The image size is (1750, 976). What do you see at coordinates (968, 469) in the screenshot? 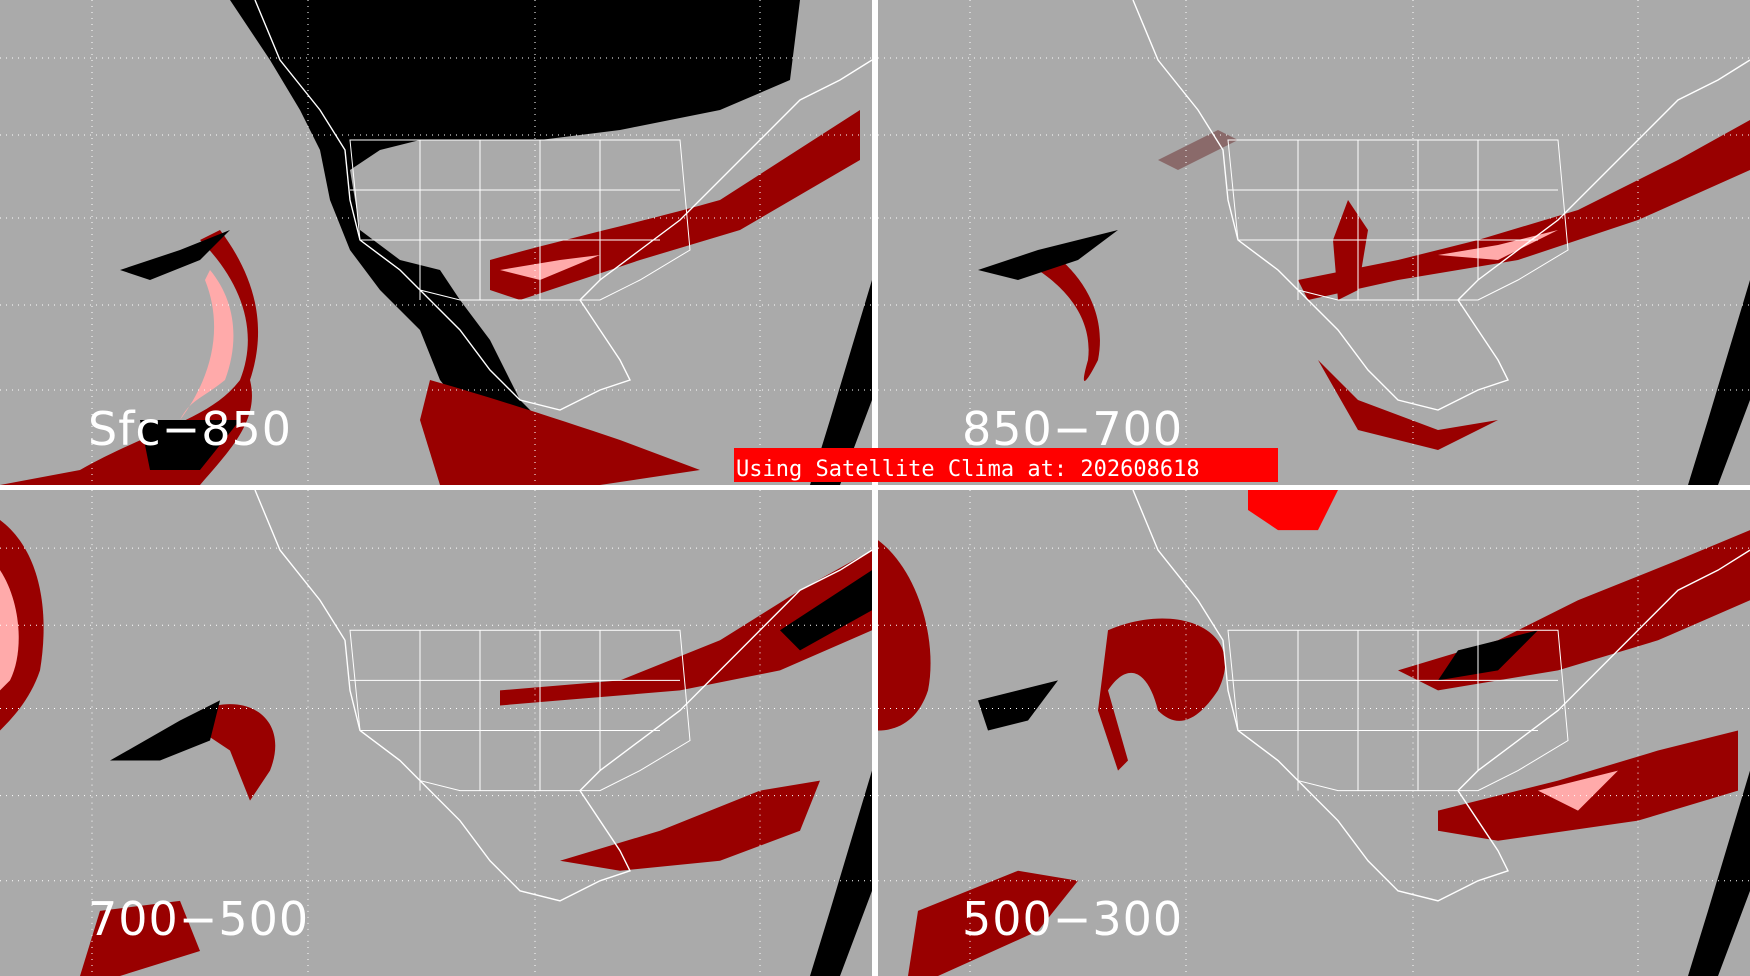
I see `banner-text: Using Satellite Clima at: 202608618` at bounding box center [968, 469].